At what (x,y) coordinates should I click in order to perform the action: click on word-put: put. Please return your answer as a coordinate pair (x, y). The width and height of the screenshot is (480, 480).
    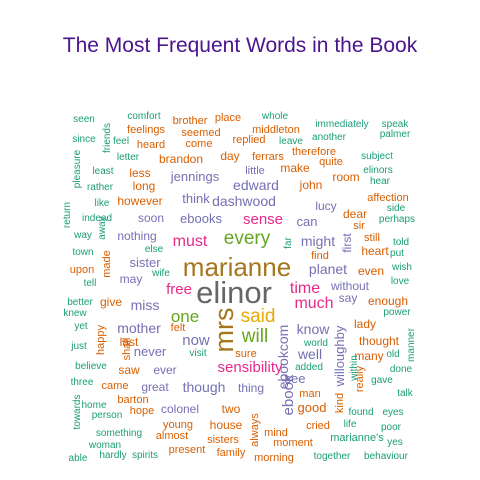
    Looking at the image, I should click on (397, 253).